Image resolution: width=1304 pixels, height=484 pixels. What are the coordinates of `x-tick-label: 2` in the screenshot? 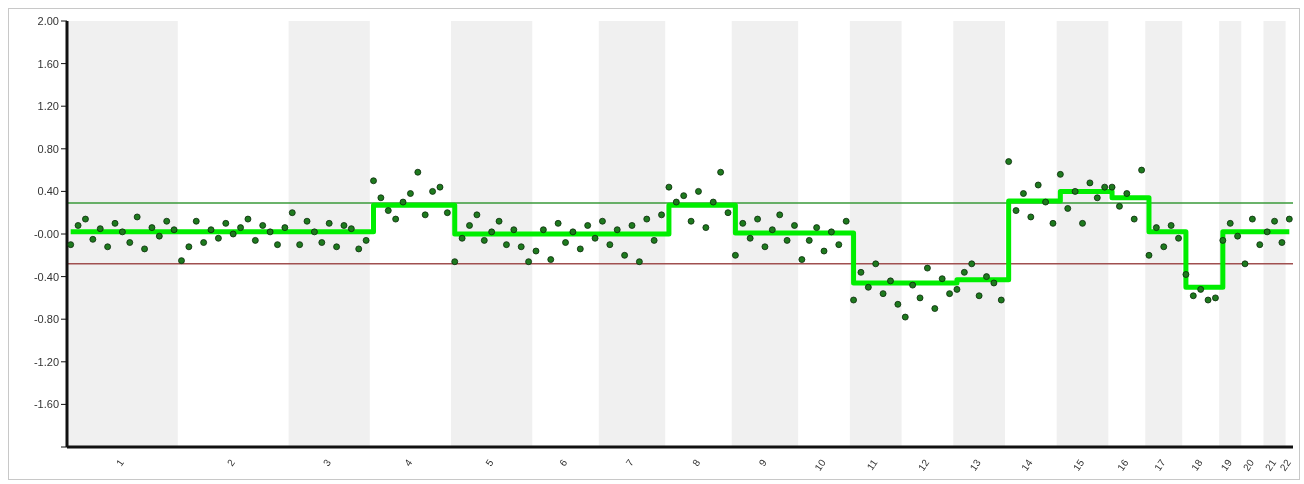 It's located at (231, 462).